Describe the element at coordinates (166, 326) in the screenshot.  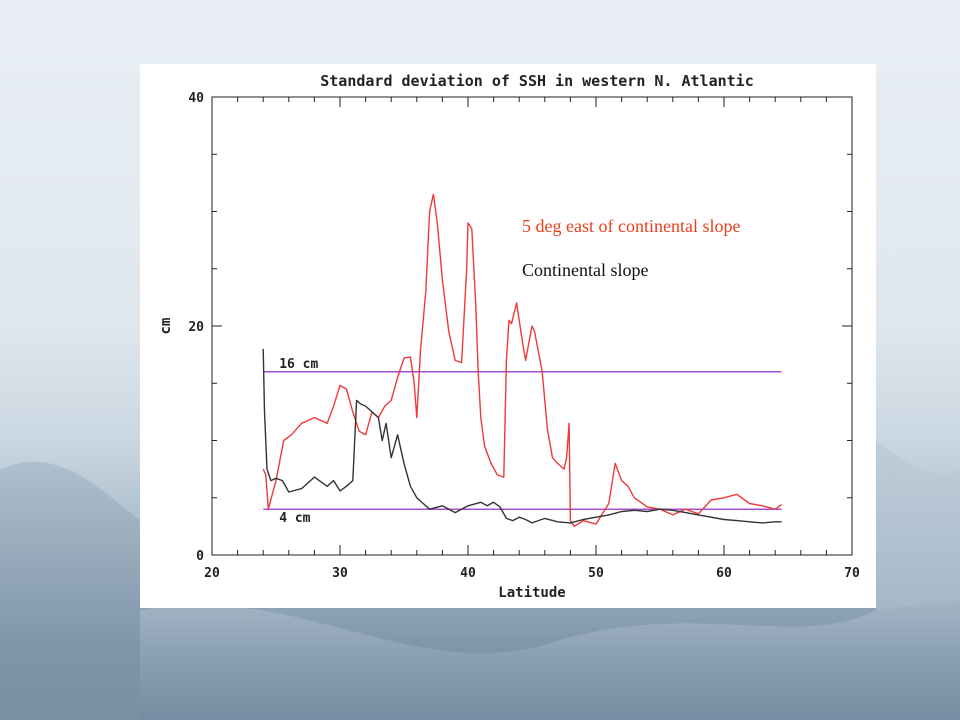
I see `y-axis-label: cm` at that location.